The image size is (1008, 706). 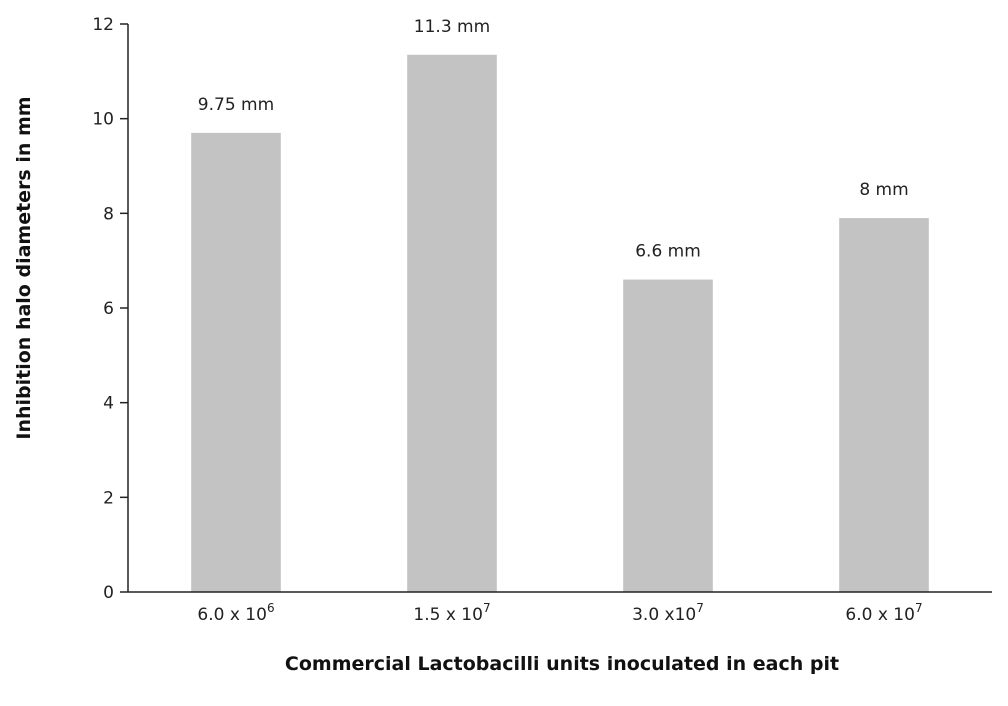 I want to click on category-labels: 6.0 x 106 1.5 x 107 3.0 x107 6.0 x 107, so click(x=559, y=613).